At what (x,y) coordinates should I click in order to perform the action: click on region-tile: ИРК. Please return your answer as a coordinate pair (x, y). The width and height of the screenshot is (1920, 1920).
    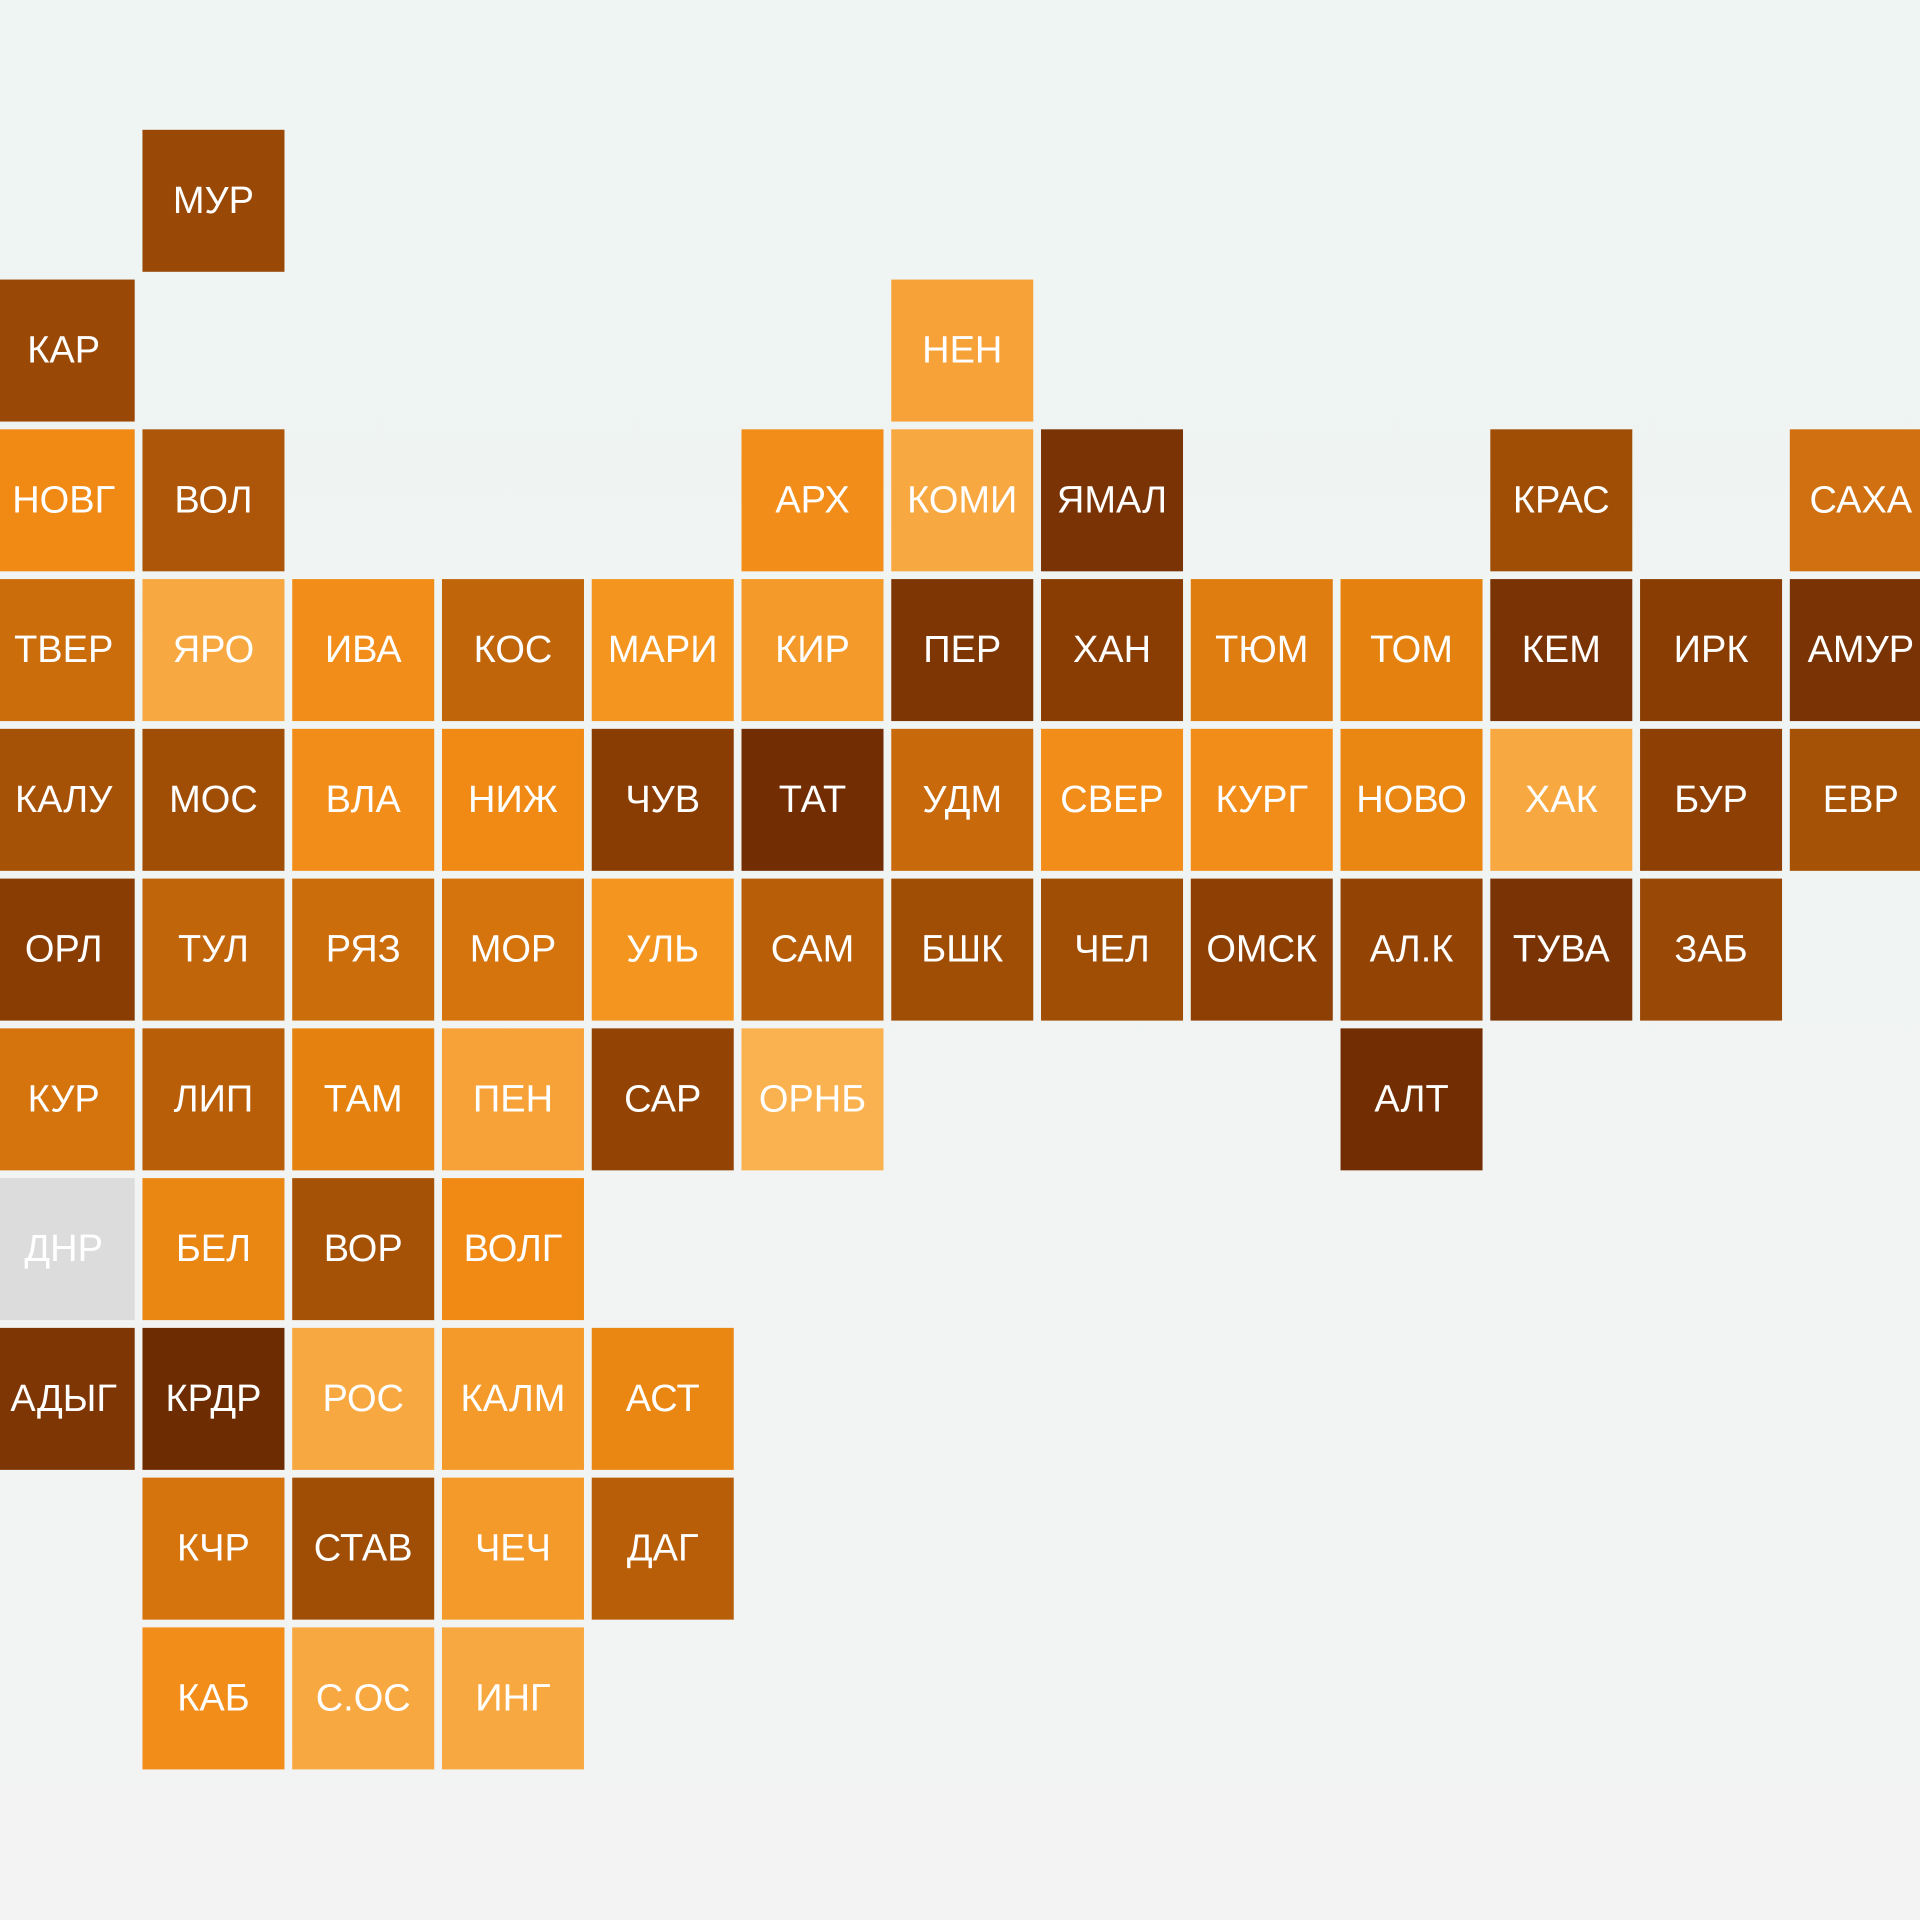
    Looking at the image, I should click on (1711, 650).